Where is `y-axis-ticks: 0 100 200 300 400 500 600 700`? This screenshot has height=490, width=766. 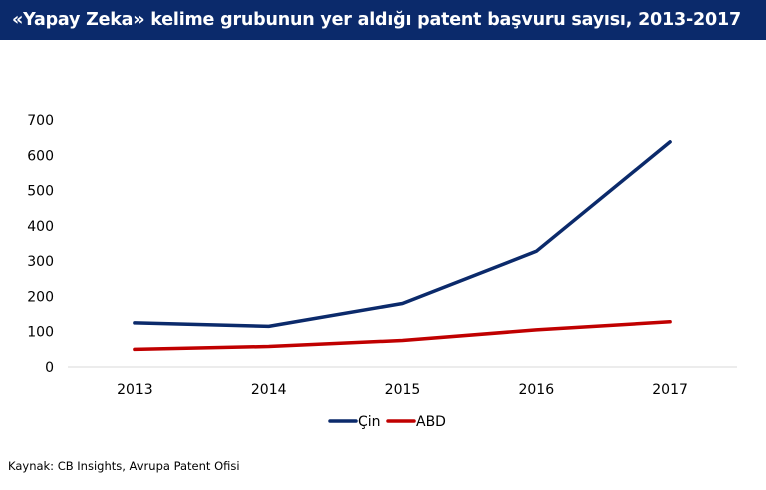 y-axis-ticks: 0 100 200 300 400 500 600 700 is located at coordinates (40, 244).